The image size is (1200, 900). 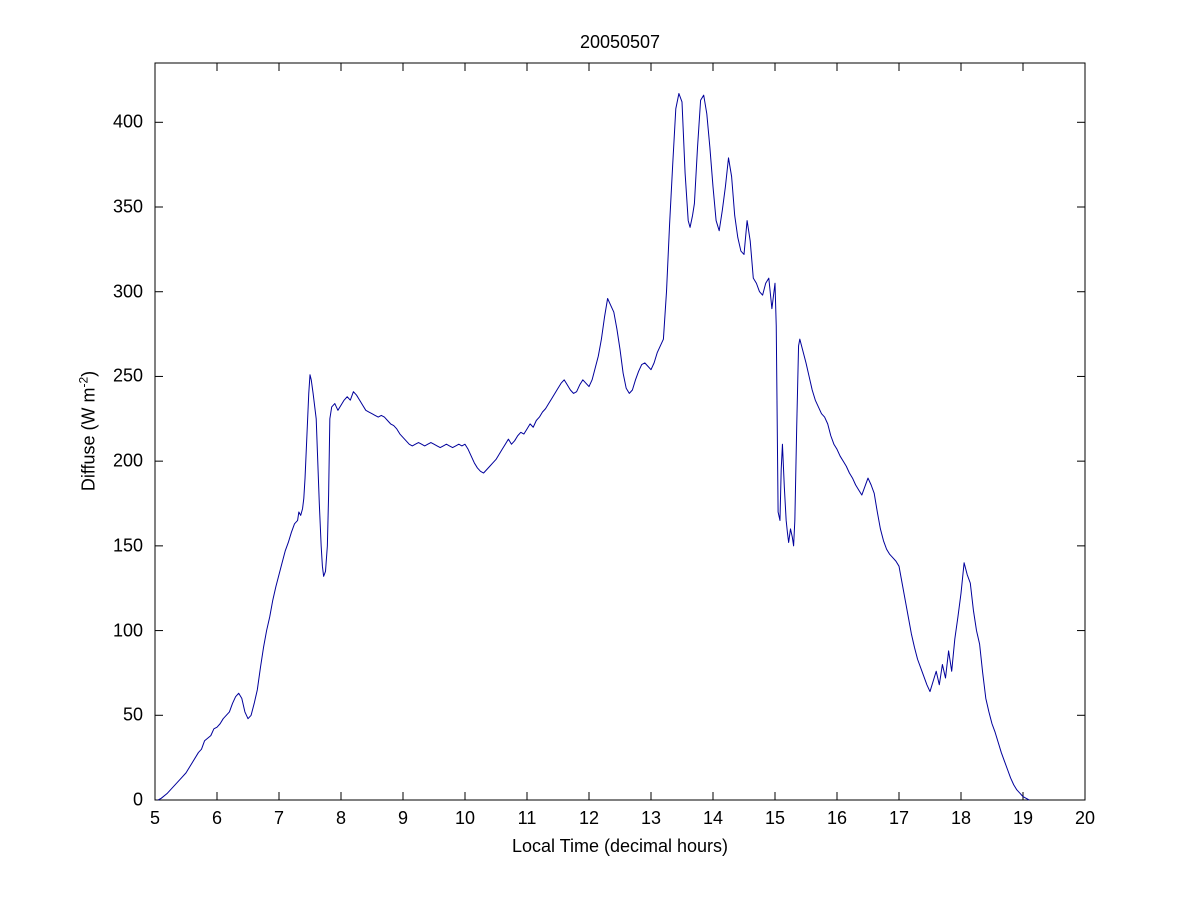 I want to click on x-tick-label: 13, so click(x=651, y=818).